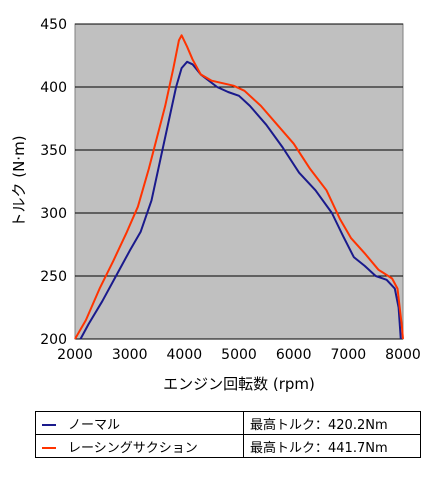 The width and height of the screenshot is (440, 478). Describe the element at coordinates (332, 423) in the screenshot. I see `legend-peak-cell: 最高トルク：420.2Nm` at that location.